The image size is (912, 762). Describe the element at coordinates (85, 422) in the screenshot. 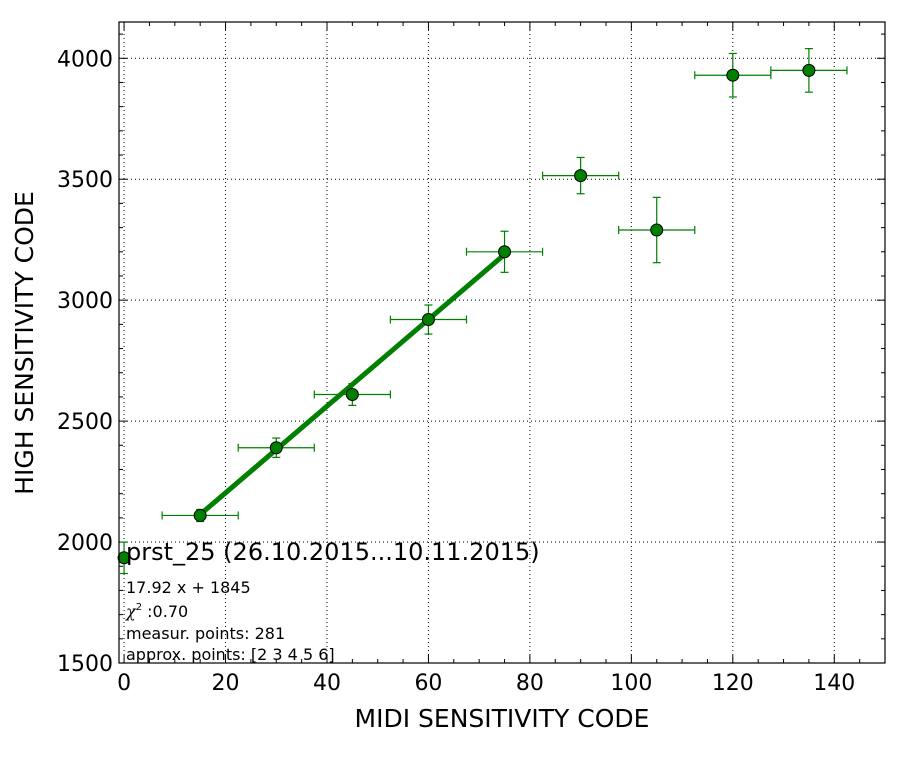

I see `y-tick-label: 2500` at that location.